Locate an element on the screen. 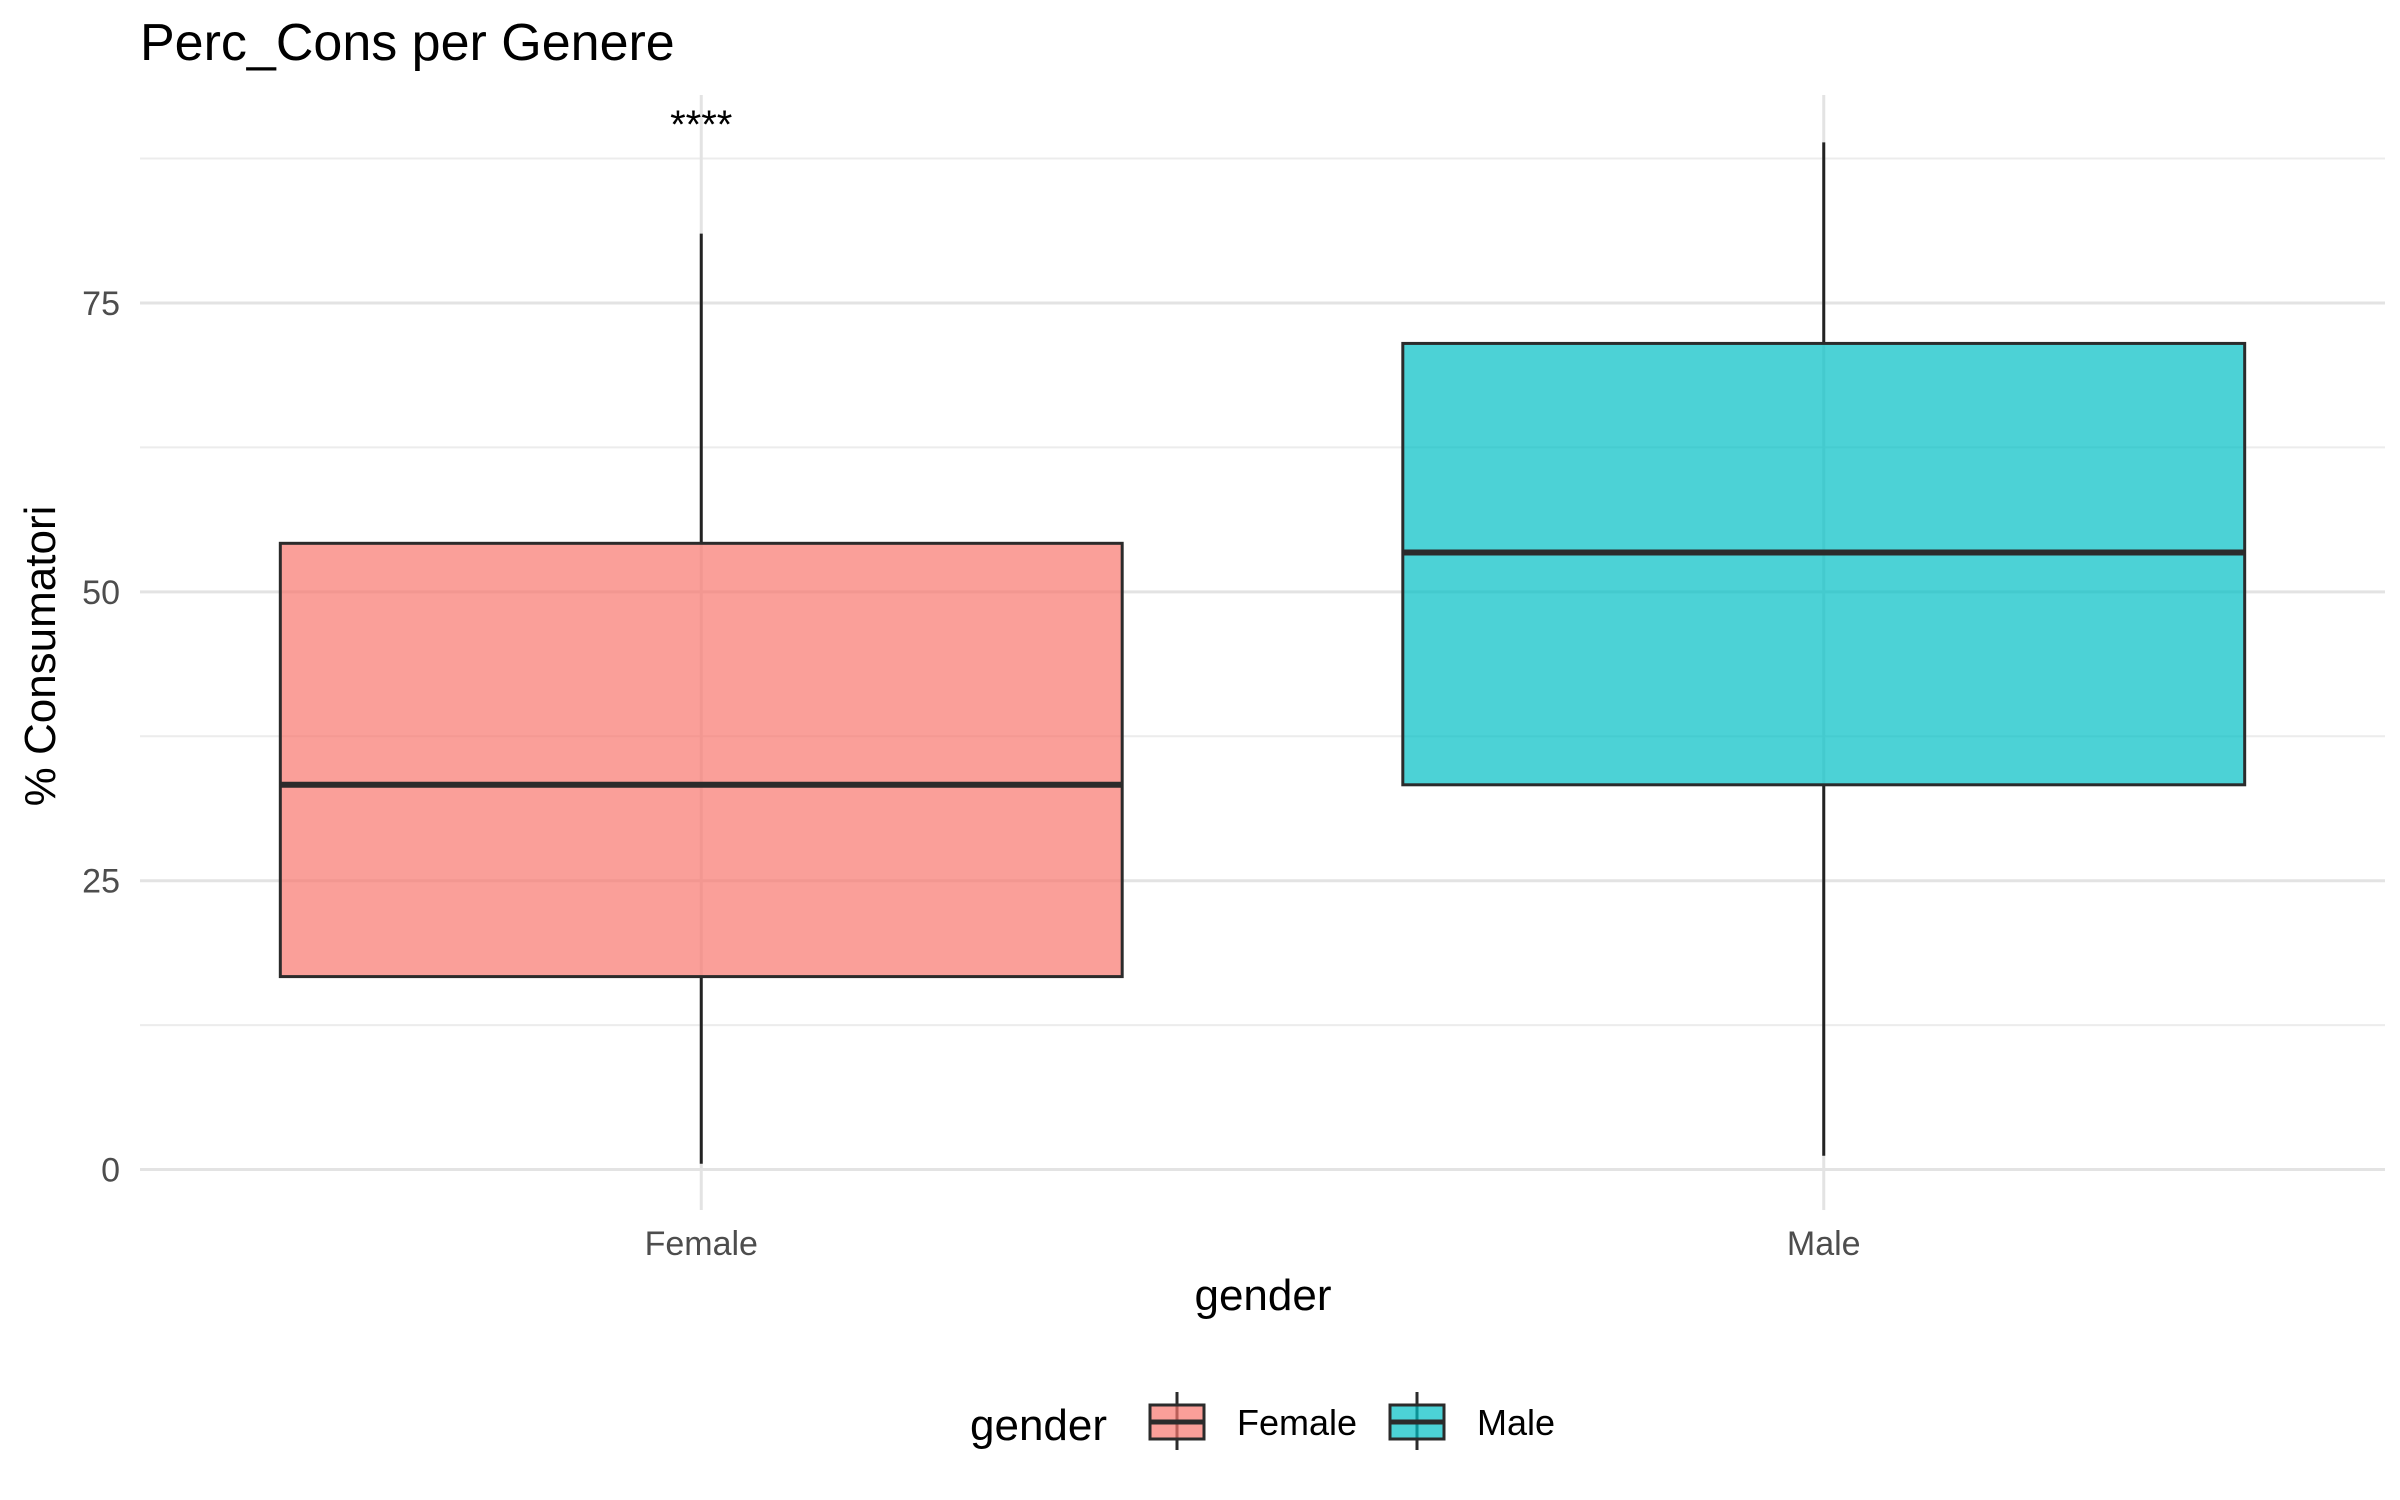  x-axis-label: gender is located at coordinates (1262, 1295).